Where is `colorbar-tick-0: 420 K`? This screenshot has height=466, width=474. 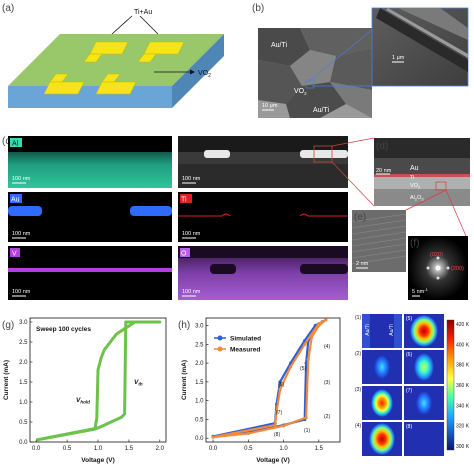 colorbar-tick-0: 420 K is located at coordinates (463, 325).